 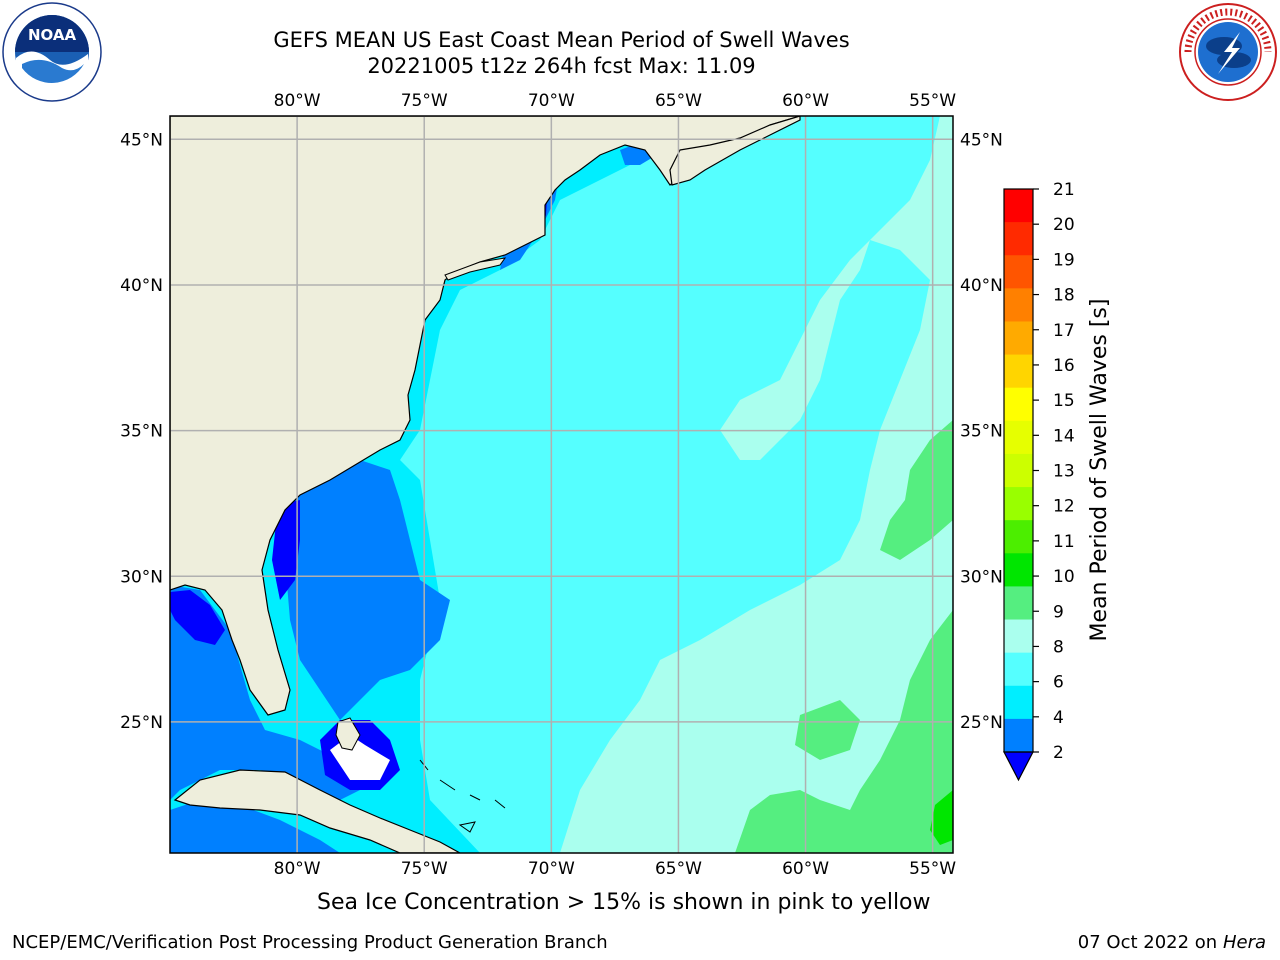 I want to click on lat-label-left: 25°N, so click(x=141, y=723).